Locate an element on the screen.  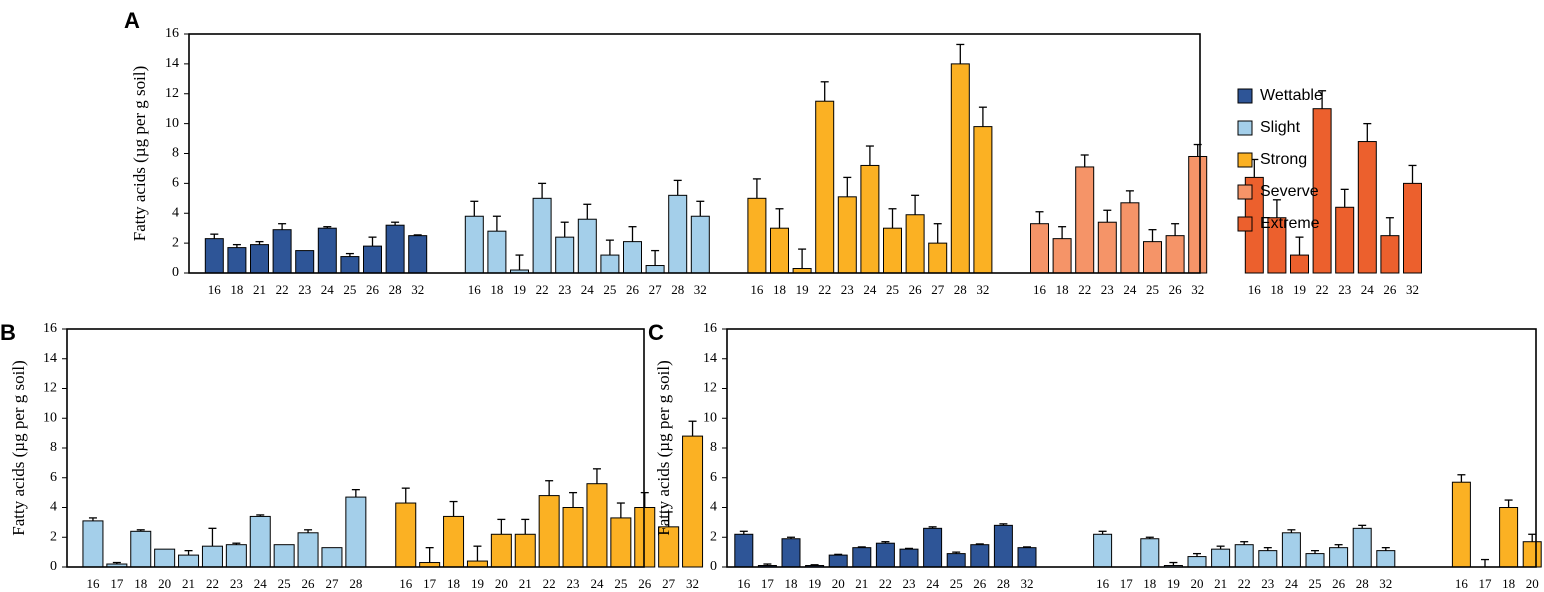
y-tick-label: 16 is located at coordinates (50, 328).